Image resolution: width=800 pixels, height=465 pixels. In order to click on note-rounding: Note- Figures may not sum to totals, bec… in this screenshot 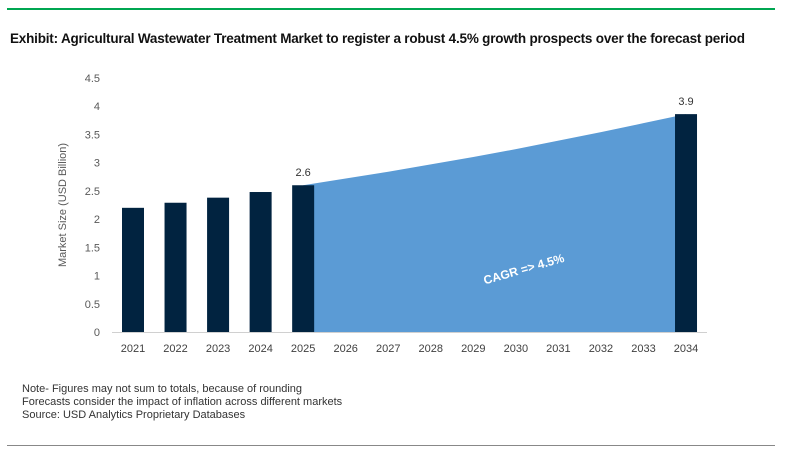, I will do `click(162, 389)`.